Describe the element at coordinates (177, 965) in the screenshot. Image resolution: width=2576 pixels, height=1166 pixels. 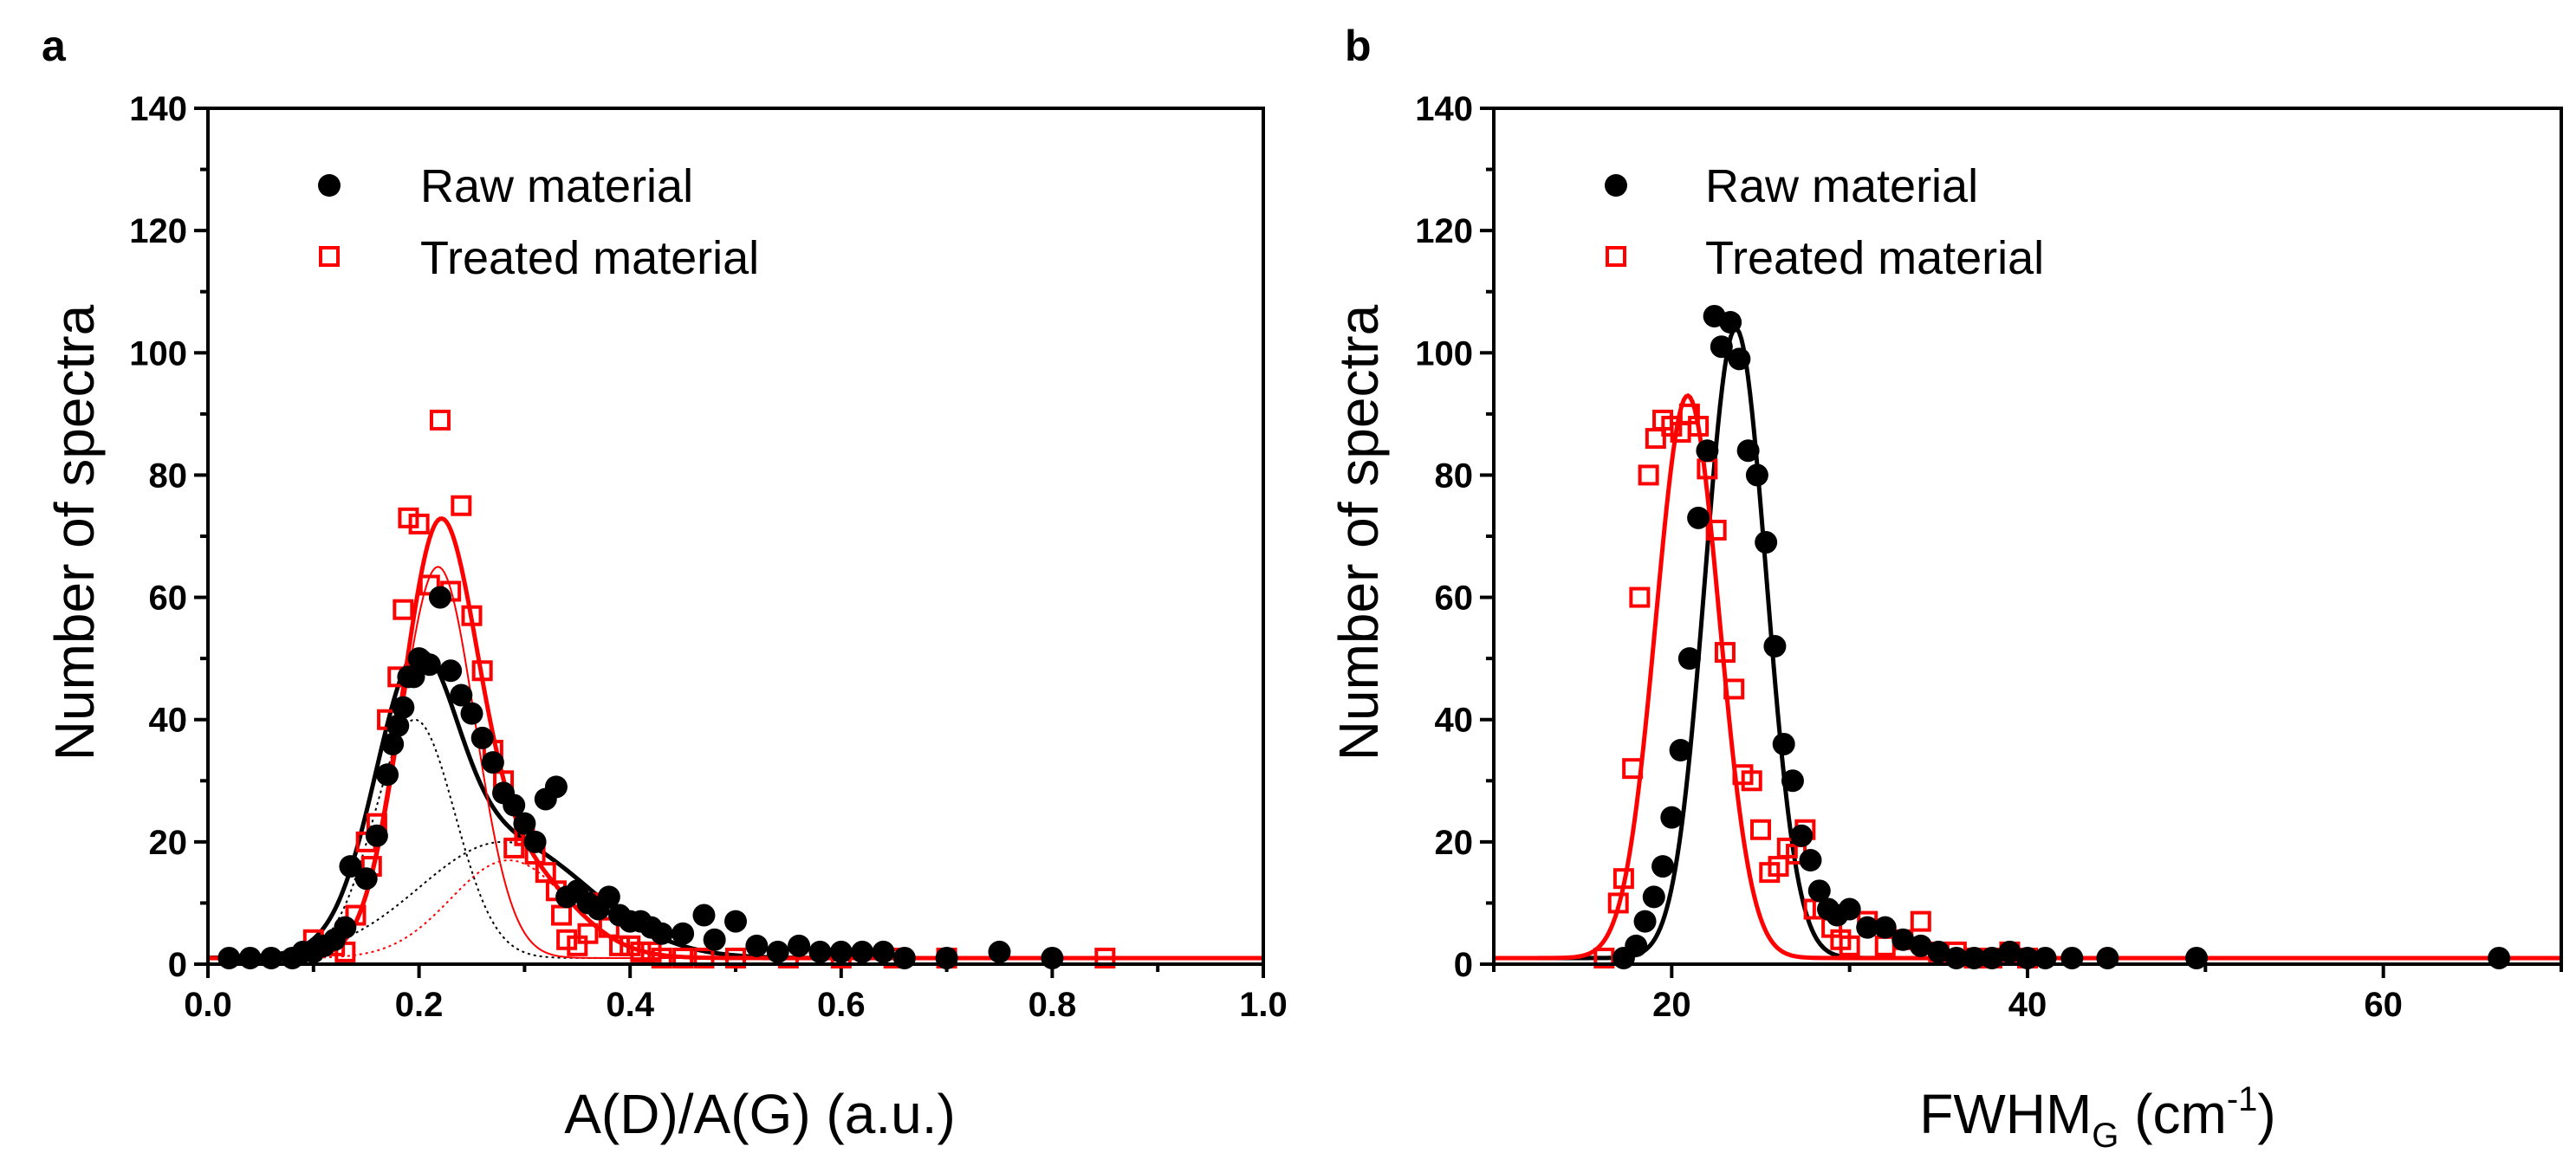
I see `y-tick-label: 0` at that location.